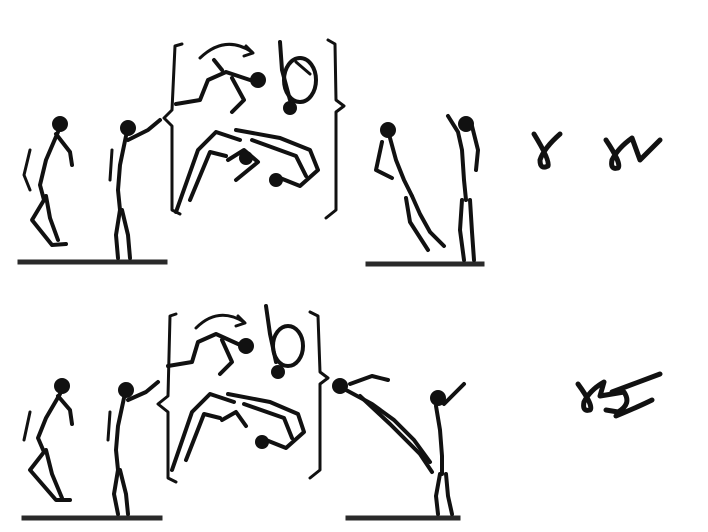  I want to click on gamma-loop-crossed-symbol, so click(602, 397).